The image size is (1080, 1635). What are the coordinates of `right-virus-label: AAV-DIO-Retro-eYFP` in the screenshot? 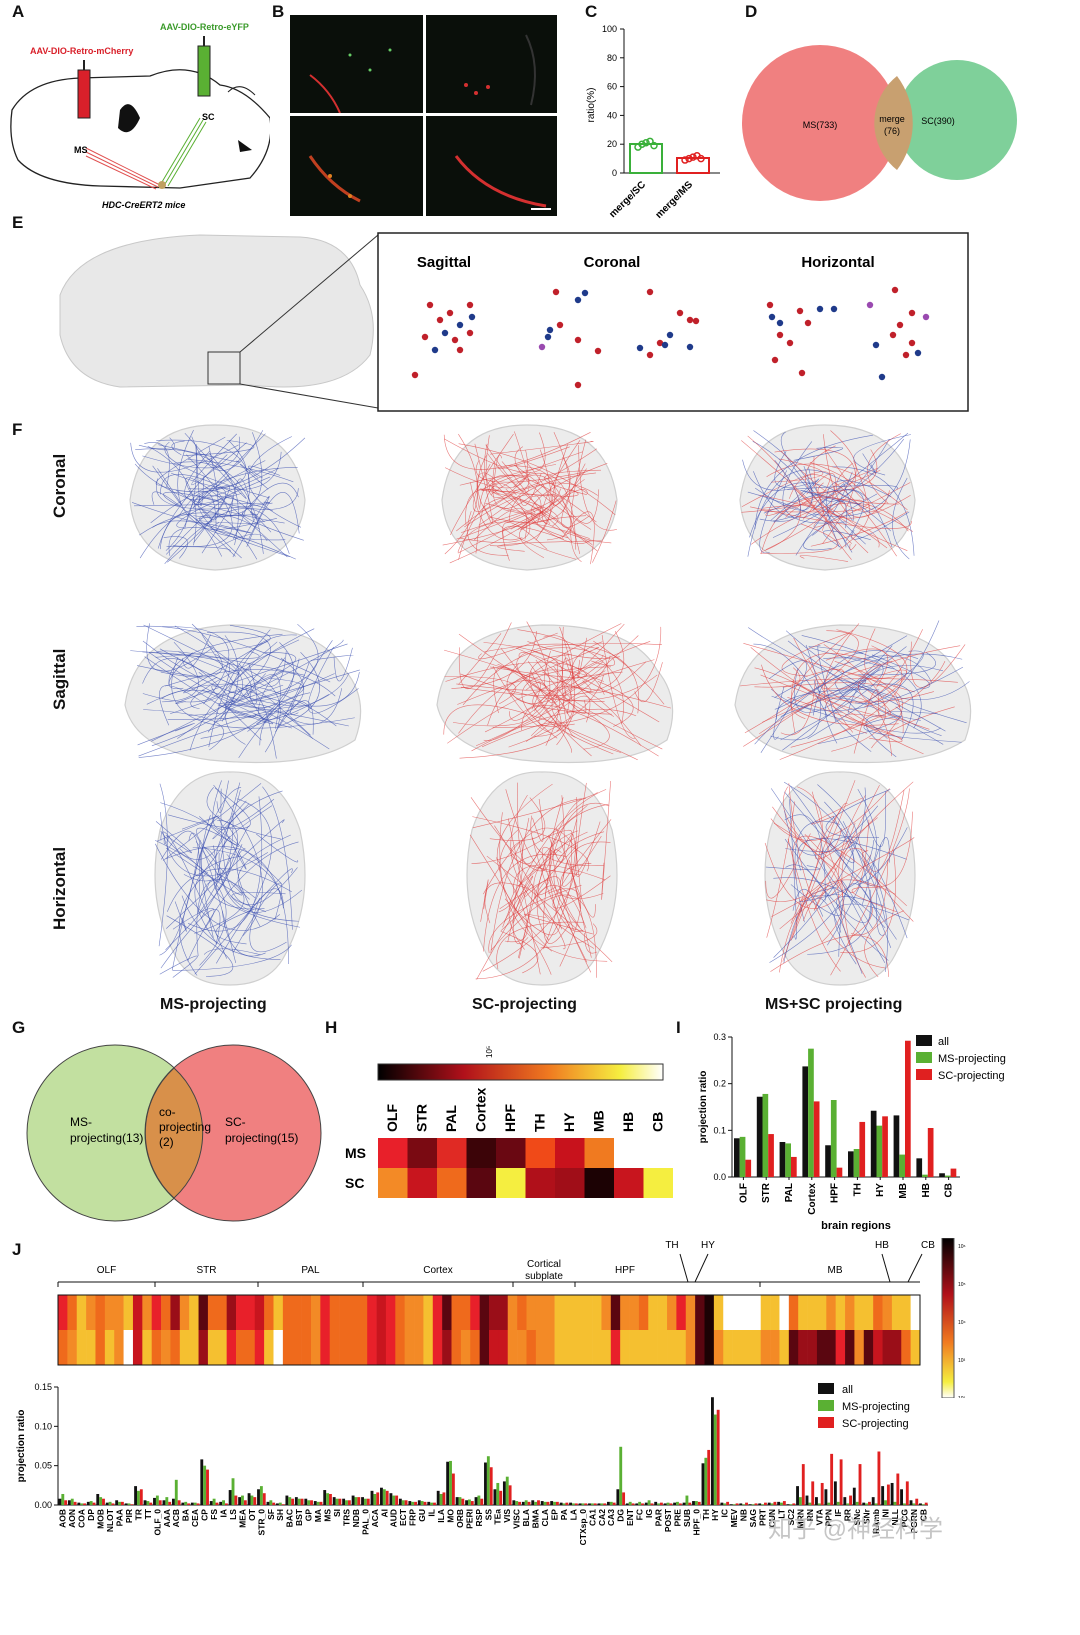 It's located at (204, 27).